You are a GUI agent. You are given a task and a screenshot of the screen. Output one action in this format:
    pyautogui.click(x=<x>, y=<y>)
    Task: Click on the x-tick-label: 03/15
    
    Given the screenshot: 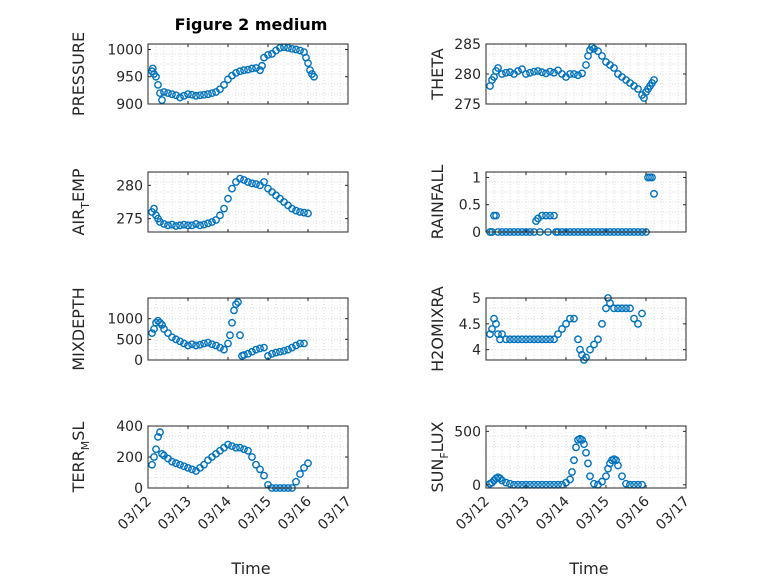 What is the action you would take?
    pyautogui.click(x=593, y=514)
    